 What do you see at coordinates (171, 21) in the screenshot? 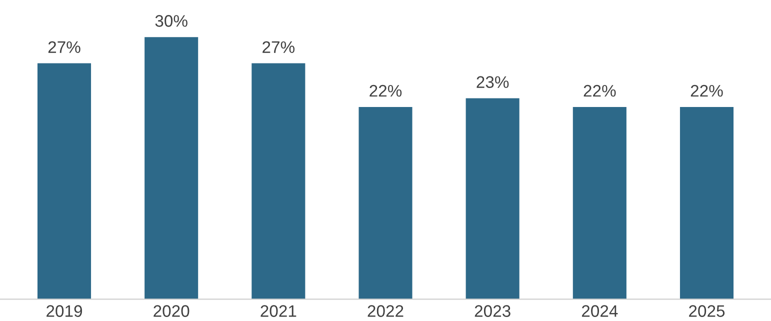
I see `data-label: 30%` at bounding box center [171, 21].